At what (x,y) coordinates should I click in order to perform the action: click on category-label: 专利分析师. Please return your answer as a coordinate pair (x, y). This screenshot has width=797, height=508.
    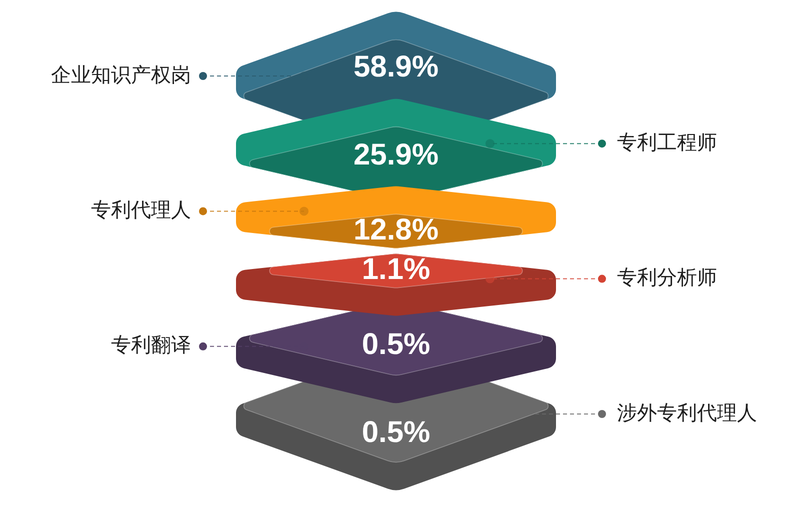
    Looking at the image, I should click on (667, 278).